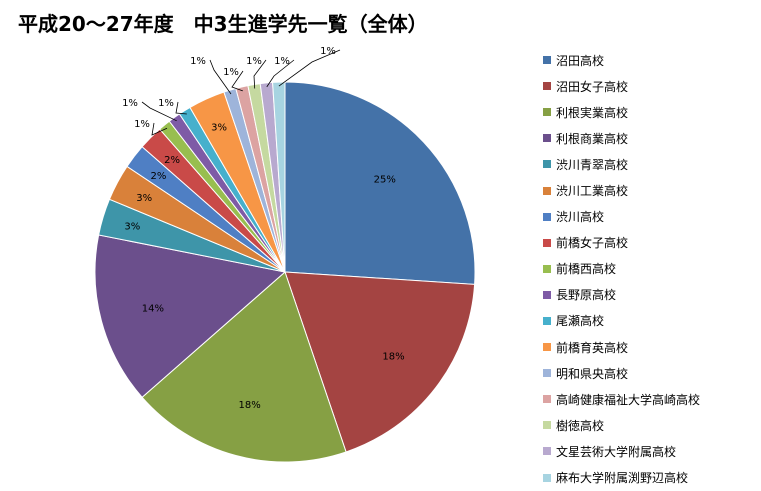  Describe the element at coordinates (592, 373) in the screenshot. I see `legend-label: 明和県央高校` at that location.